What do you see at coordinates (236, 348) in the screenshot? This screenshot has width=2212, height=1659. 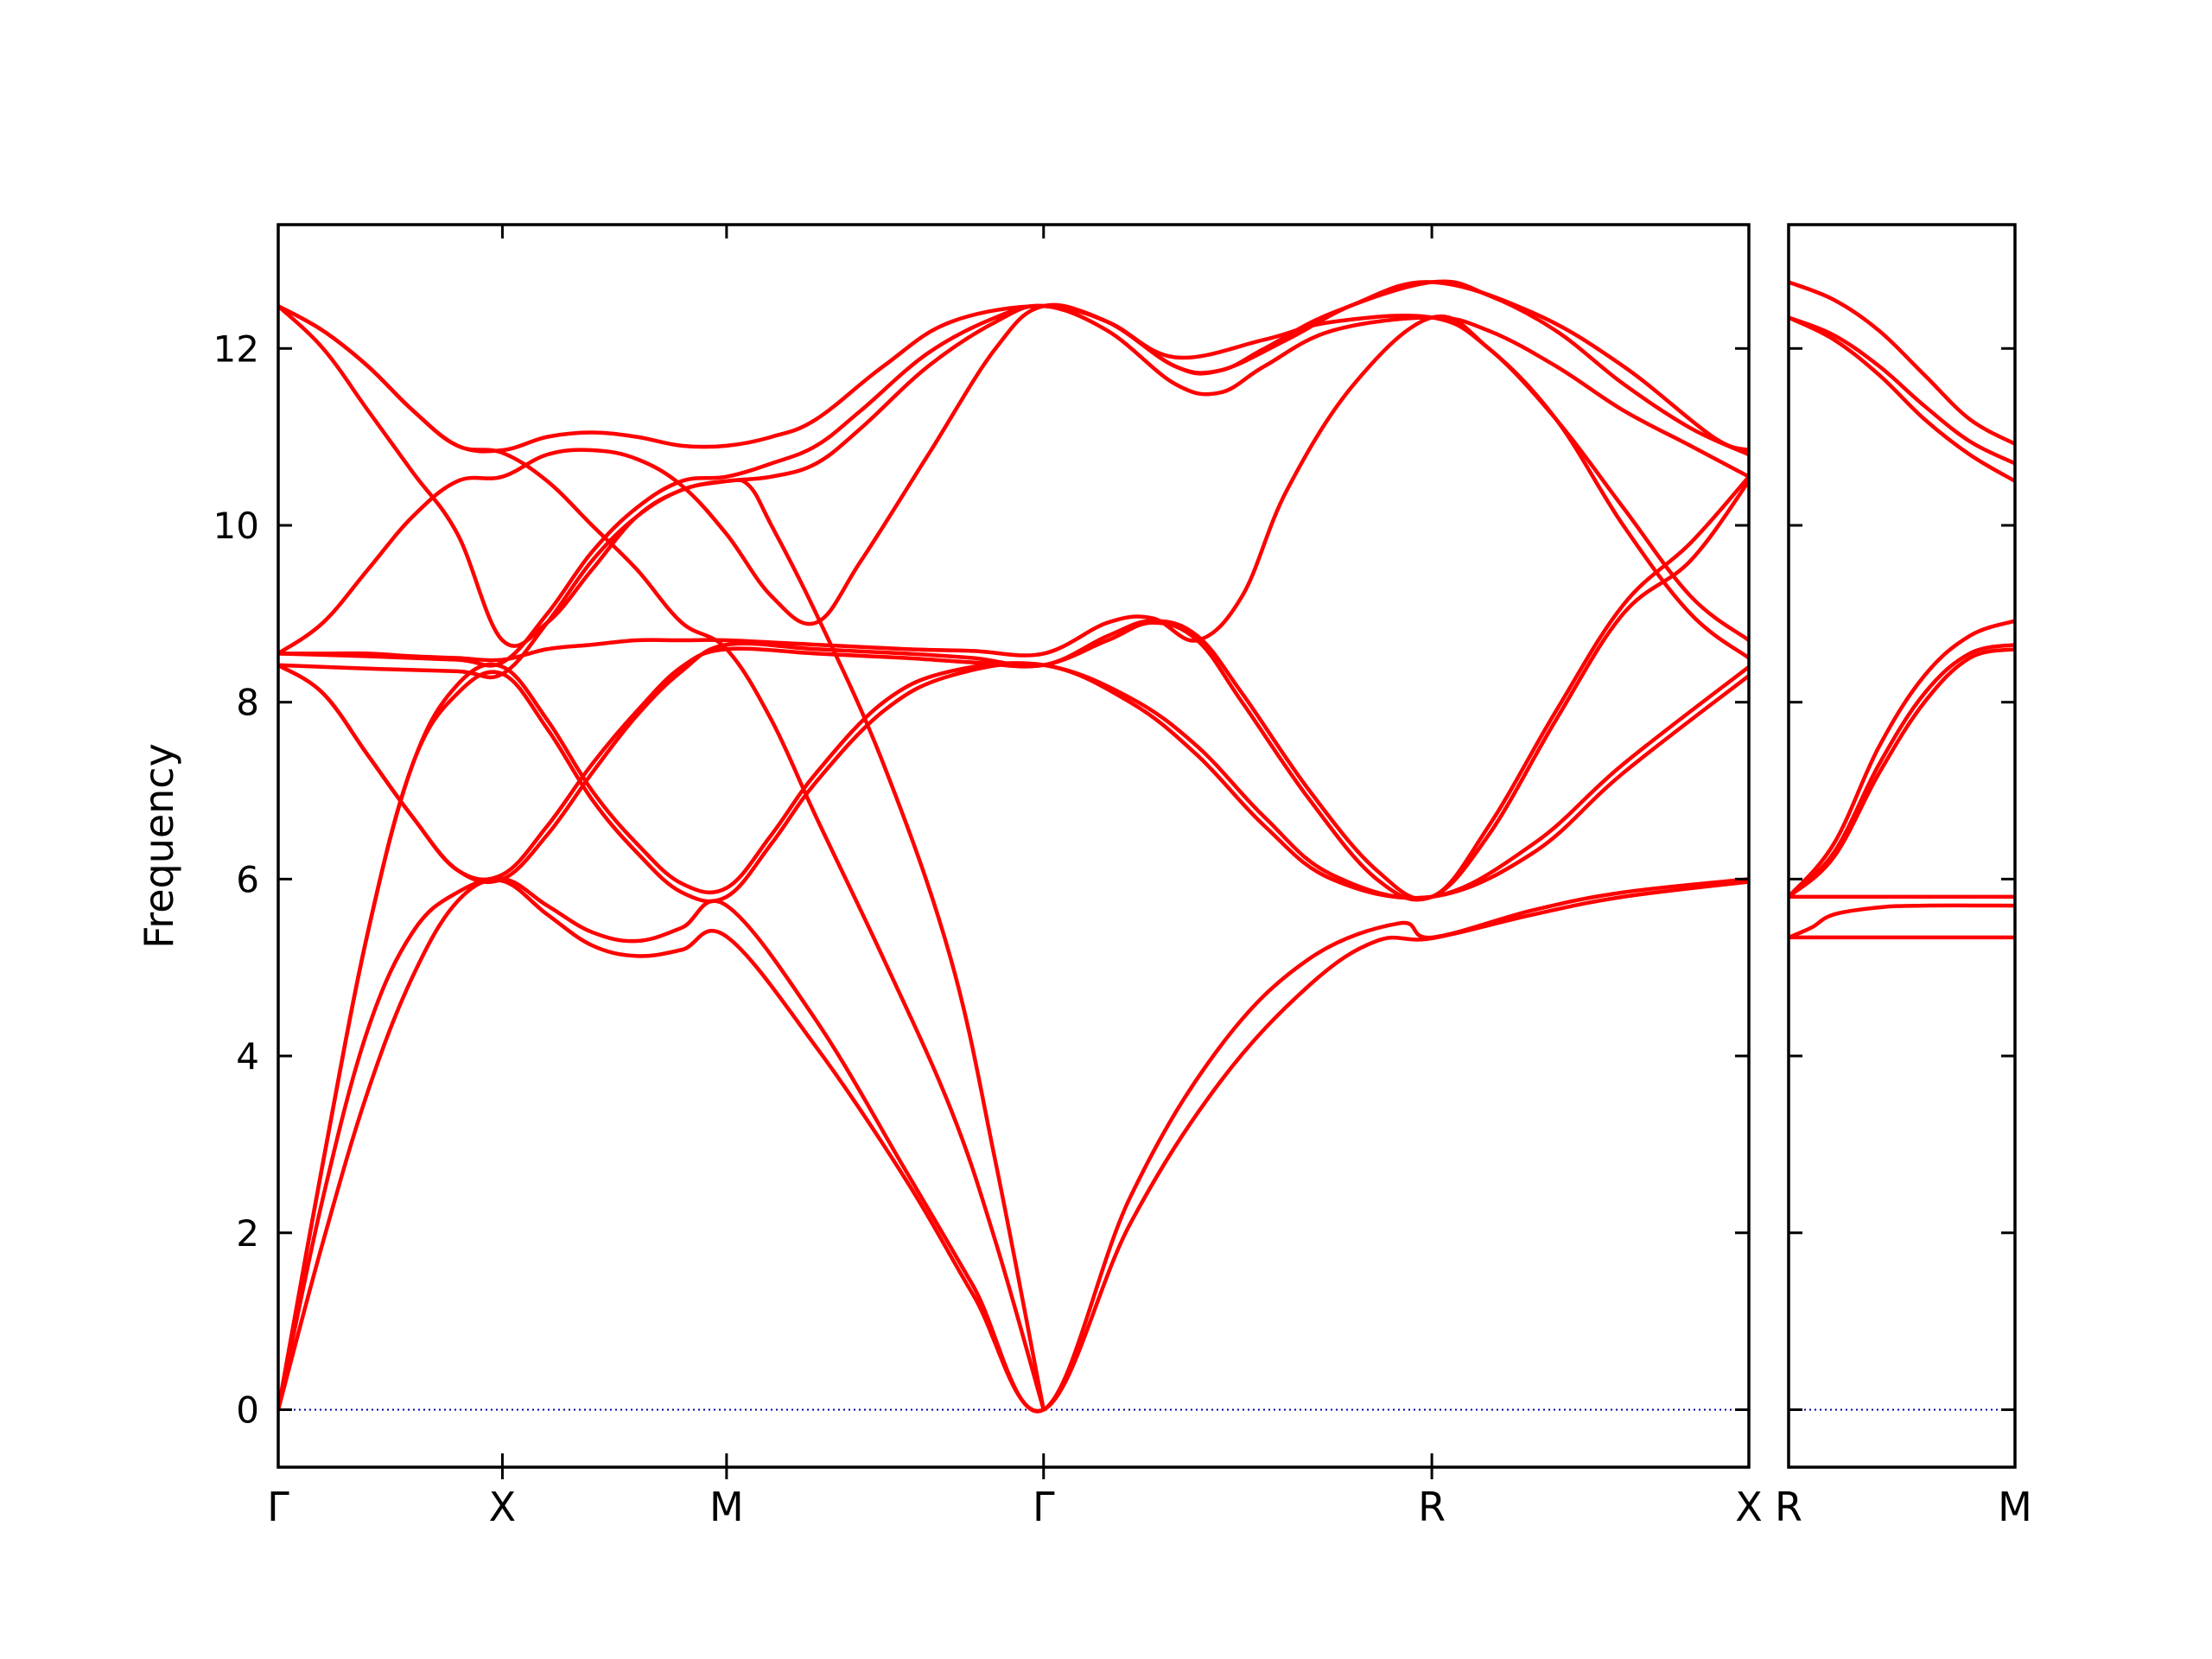 I see `y-tick-label: 12` at bounding box center [236, 348].